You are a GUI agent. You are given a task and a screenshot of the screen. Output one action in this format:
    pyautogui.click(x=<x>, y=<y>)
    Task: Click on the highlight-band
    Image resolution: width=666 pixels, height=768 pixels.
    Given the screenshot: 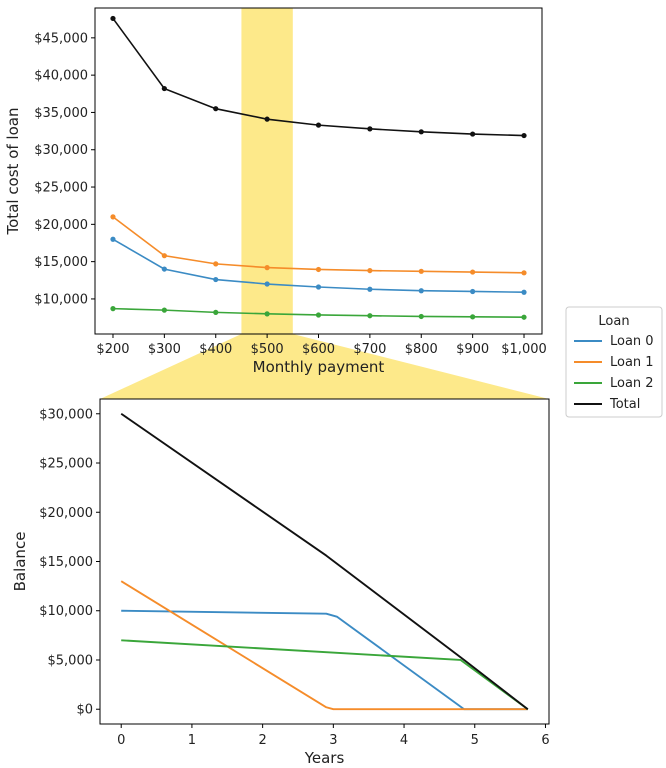 What is the action you would take?
    pyautogui.click(x=267, y=171)
    